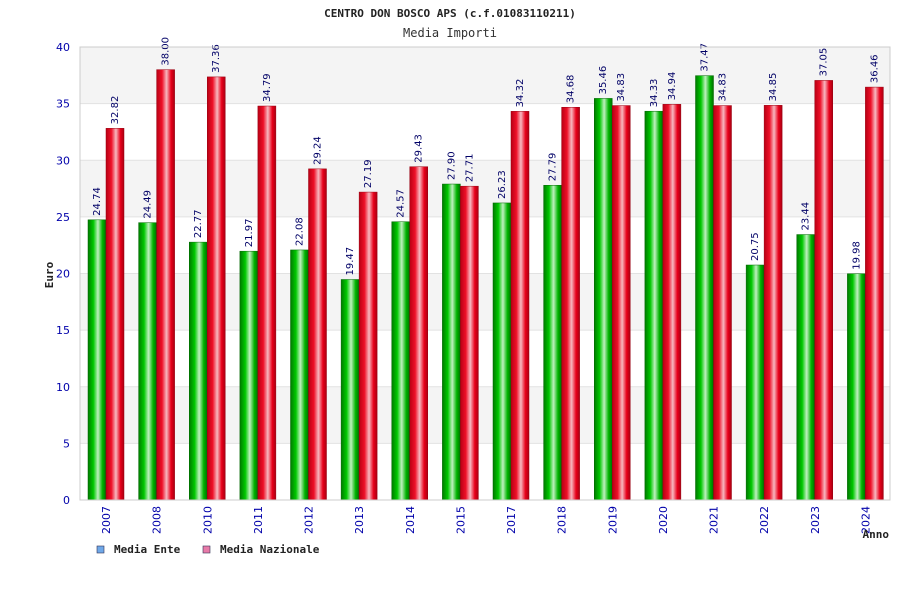 Image resolution: width=900 pixels, height=600 pixels. What do you see at coordinates (410, 520) in the screenshot?
I see `x-tick-label: 2014` at bounding box center [410, 520].